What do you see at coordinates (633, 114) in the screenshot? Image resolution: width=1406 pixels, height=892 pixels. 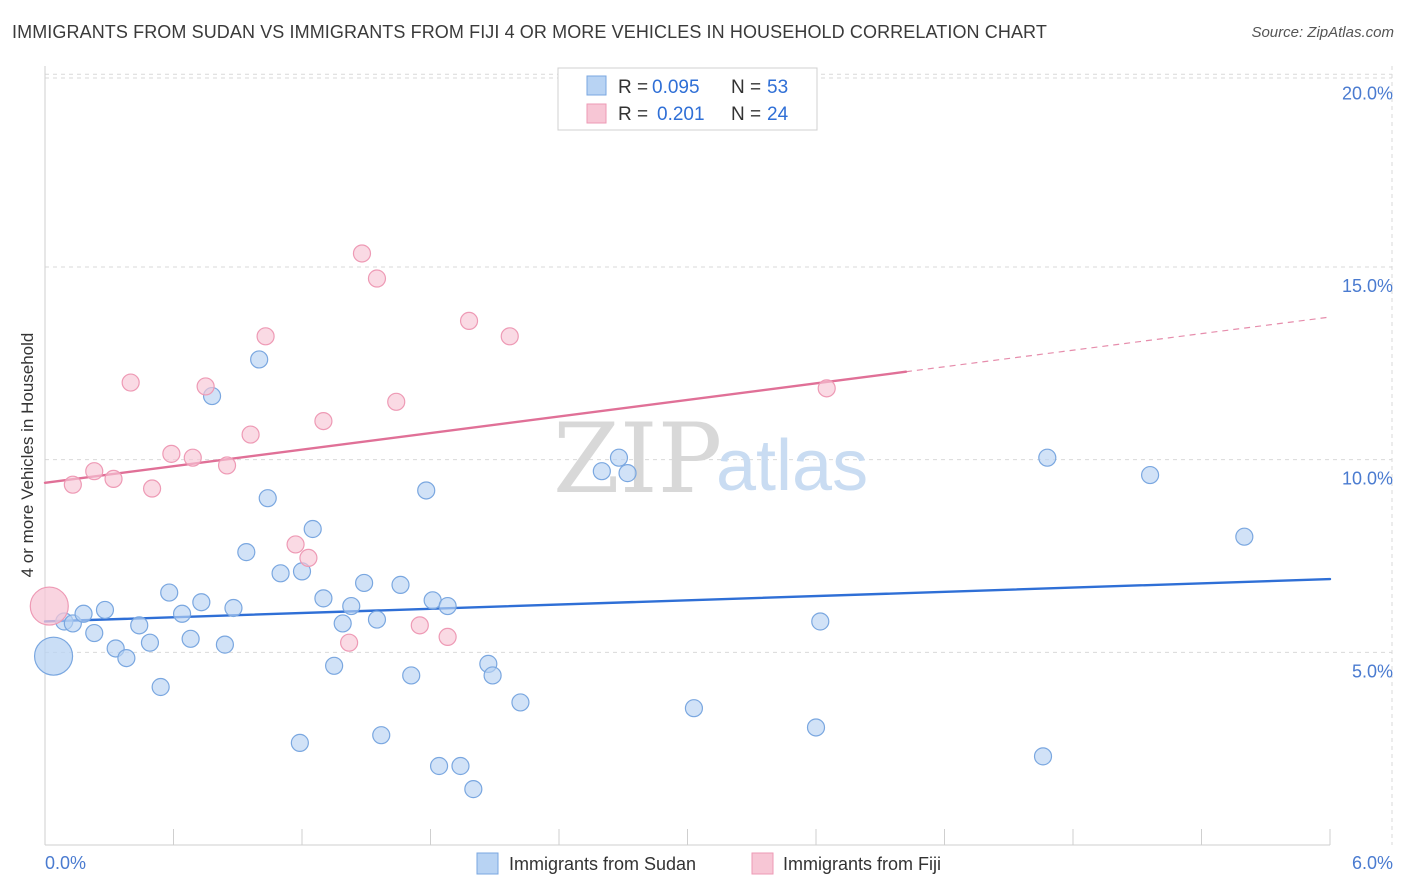 I see `legend-r-label-fiji: R =` at bounding box center [633, 114].